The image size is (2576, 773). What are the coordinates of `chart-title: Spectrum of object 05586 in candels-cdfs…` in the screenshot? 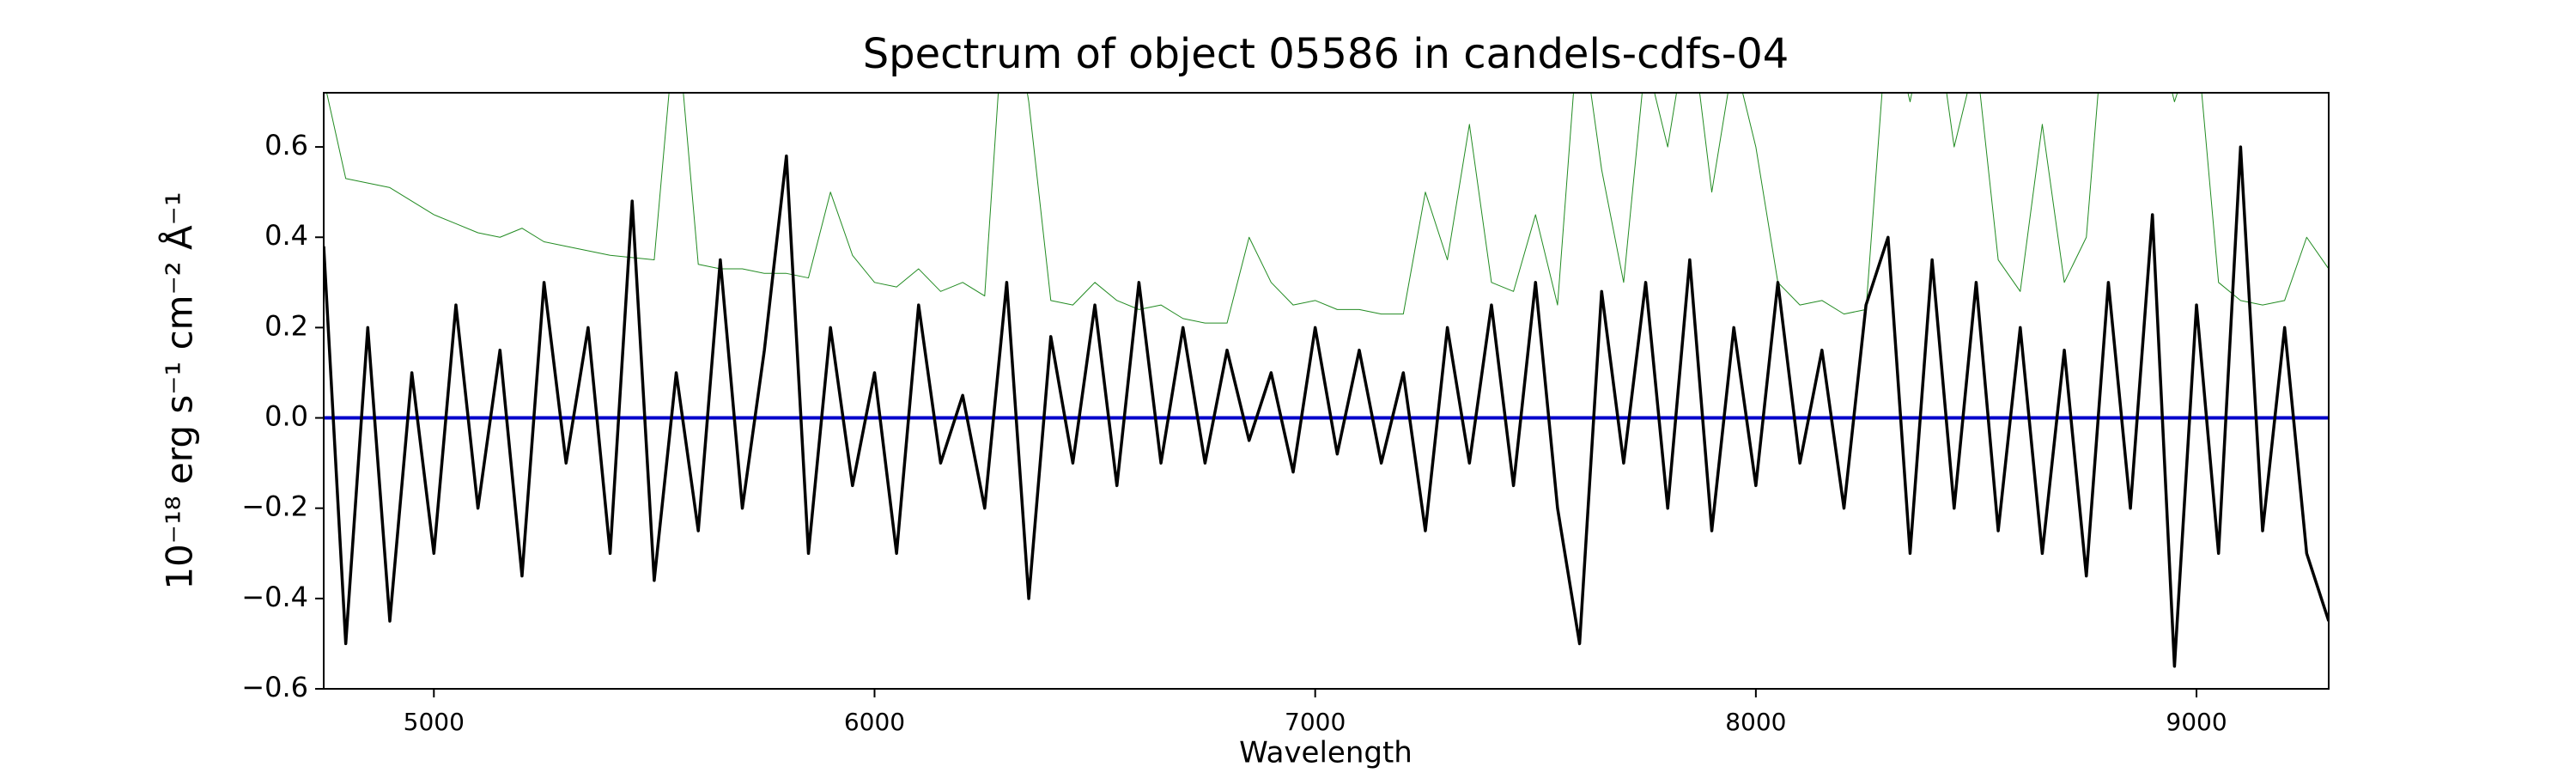 It's located at (1326, 54).